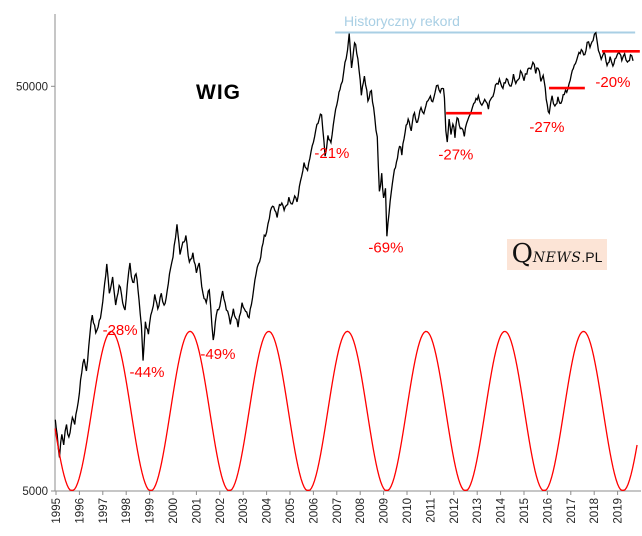  Describe the element at coordinates (619, 511) in the screenshot. I see `x-axis-tick-label: 2019` at that location.